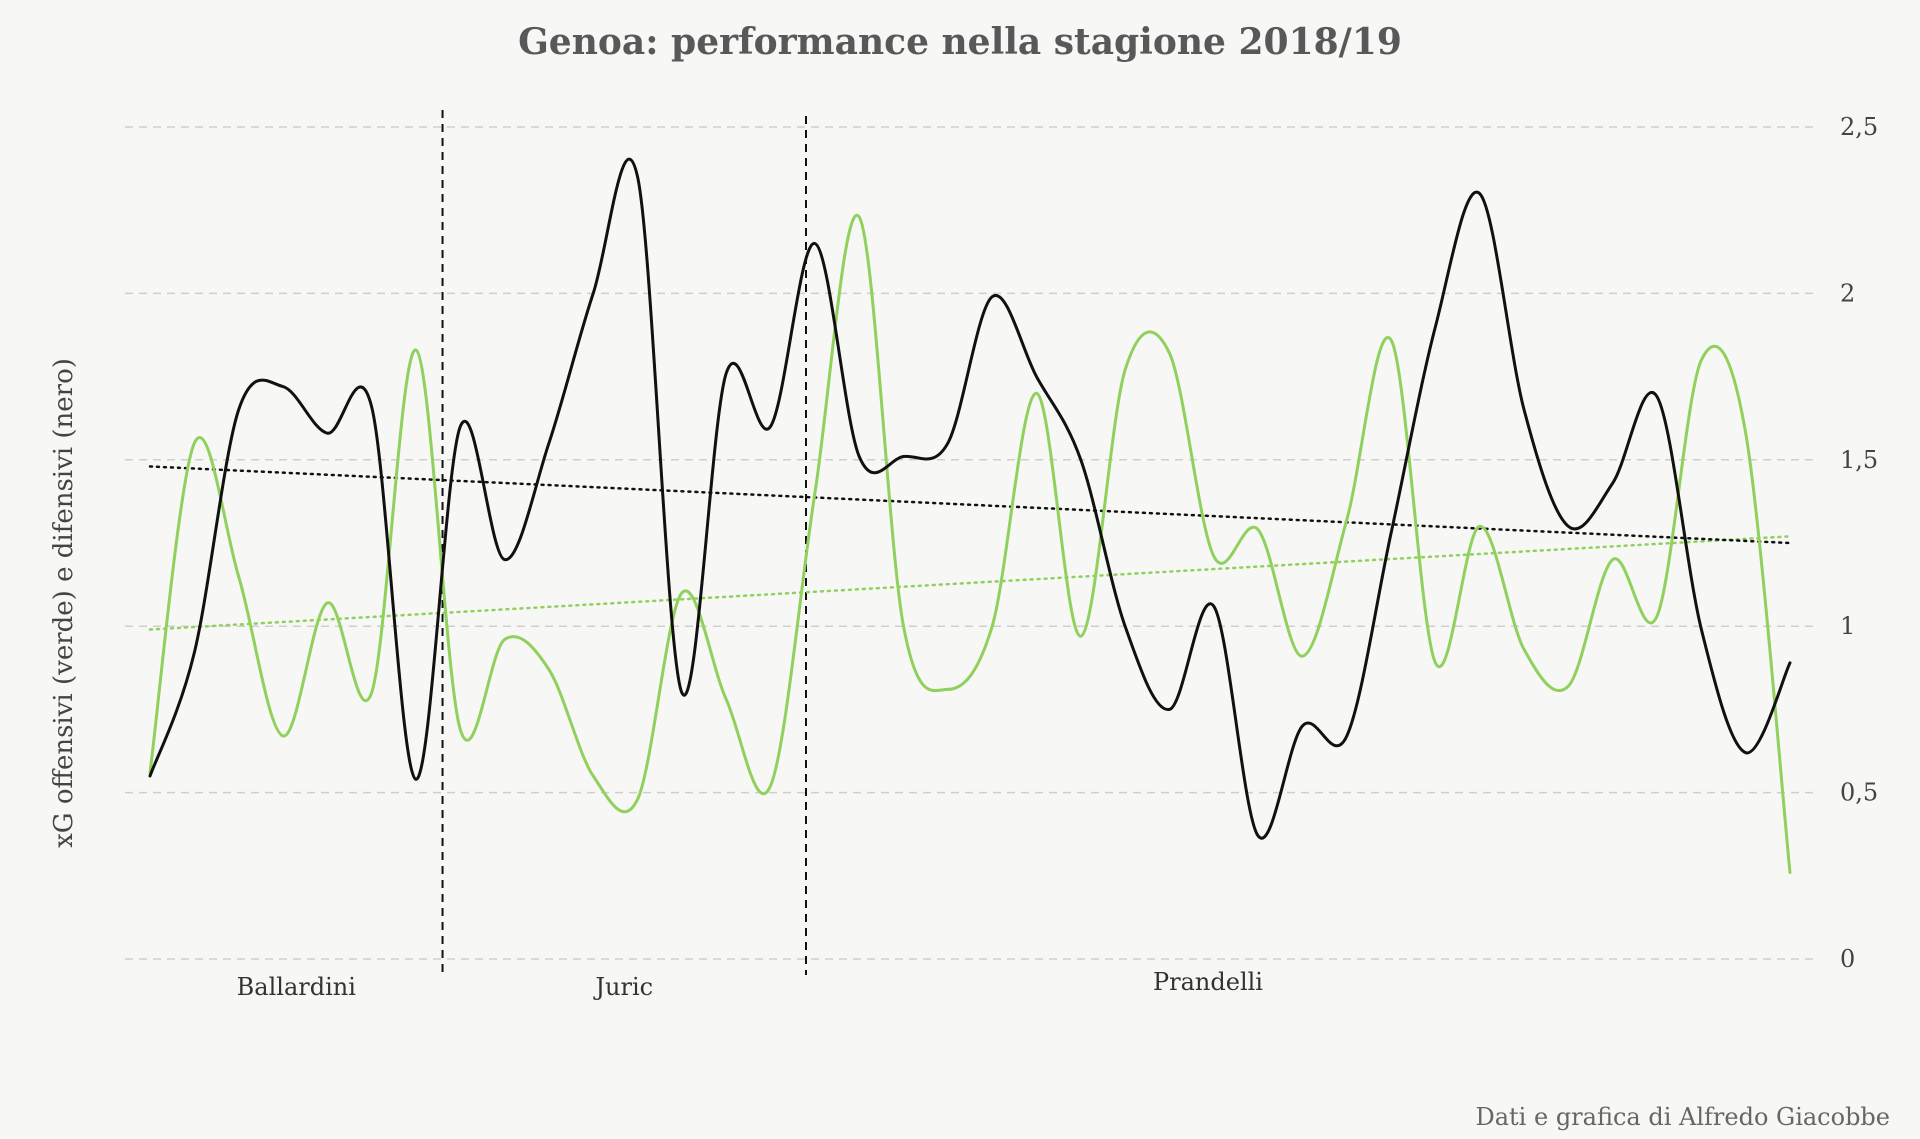 The width and height of the screenshot is (1920, 1139). What do you see at coordinates (297, 987) in the screenshot?
I see `period-label-0: Ballardini` at bounding box center [297, 987].